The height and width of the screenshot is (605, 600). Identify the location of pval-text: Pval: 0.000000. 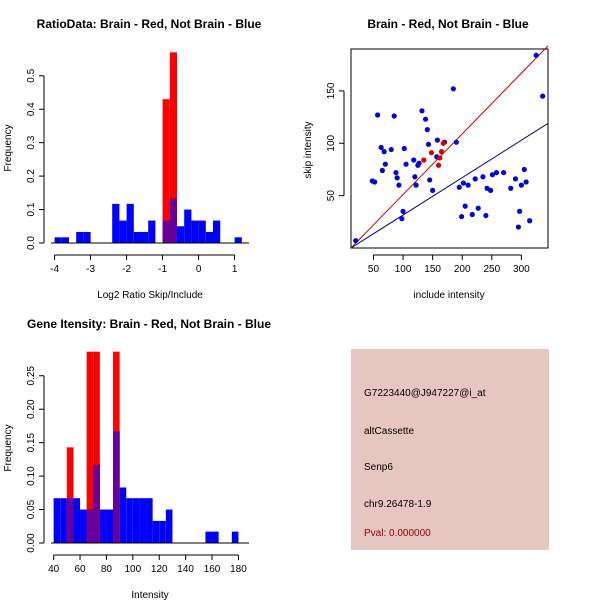
(397, 533).